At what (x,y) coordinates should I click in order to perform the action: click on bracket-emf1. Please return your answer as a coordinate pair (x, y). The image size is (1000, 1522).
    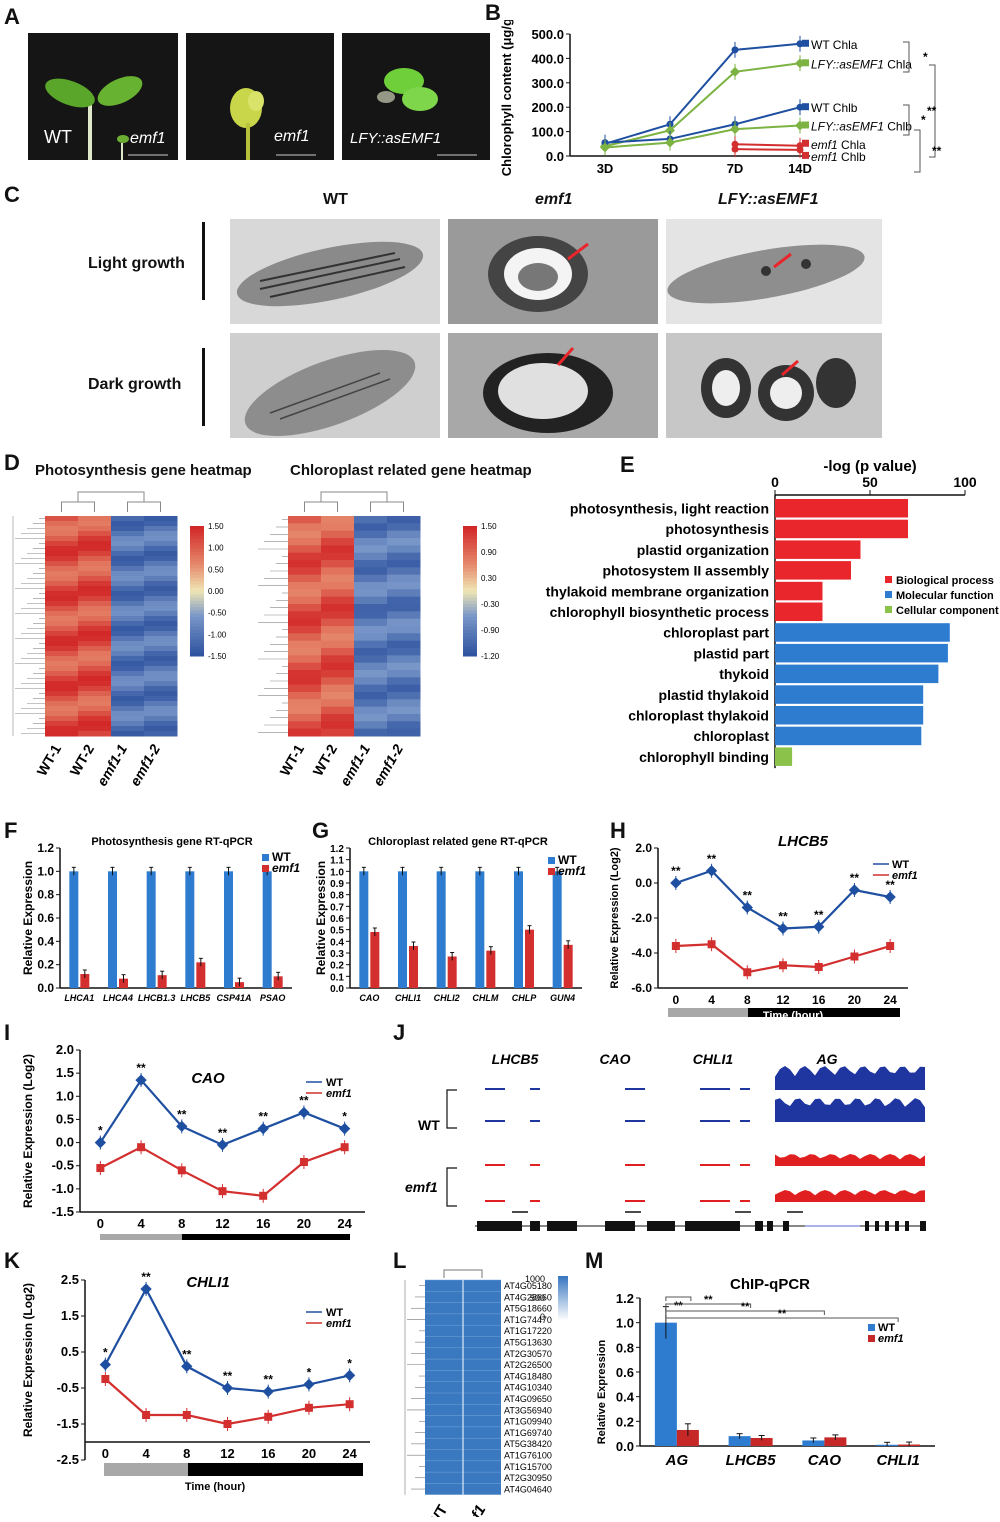
    Looking at the image, I should click on (451, 1187).